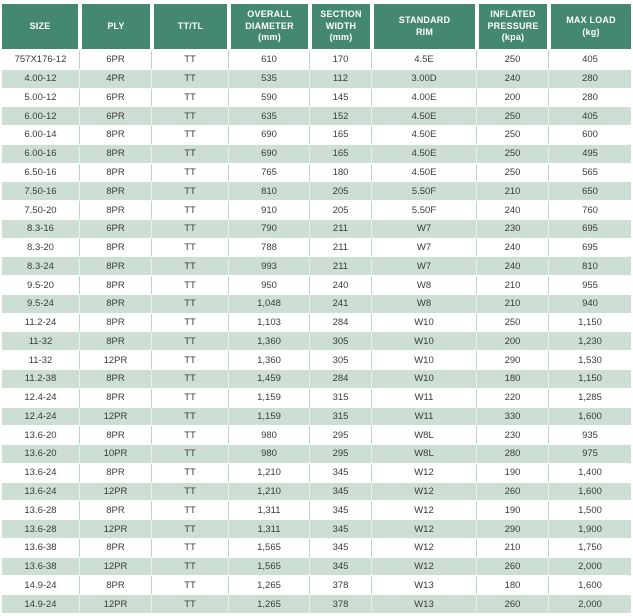 This screenshot has height=616, width=633. I want to click on cell-standard_rim: 3.00D, so click(424, 79).